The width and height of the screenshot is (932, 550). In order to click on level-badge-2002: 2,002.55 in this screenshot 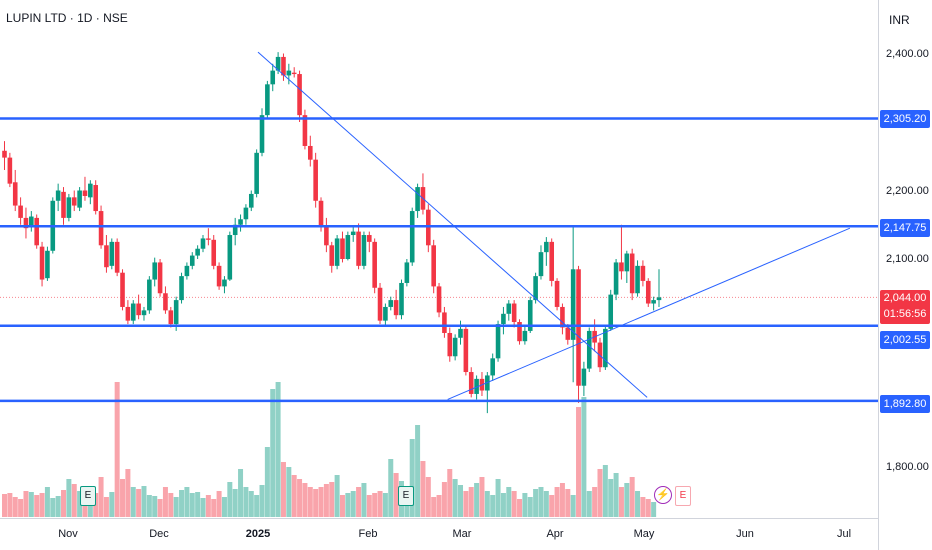, I will do `click(905, 340)`.